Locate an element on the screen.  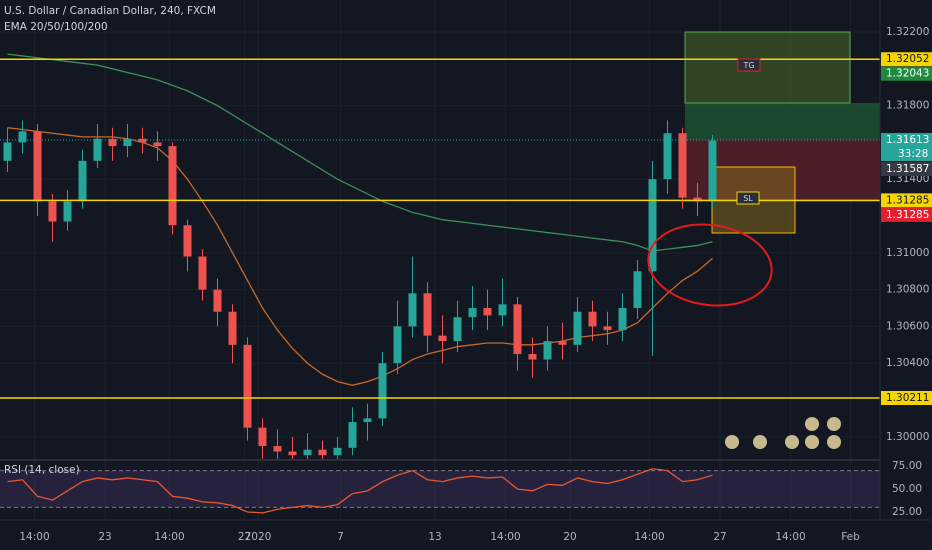
tg-label: TG is located at coordinates (748, 65).